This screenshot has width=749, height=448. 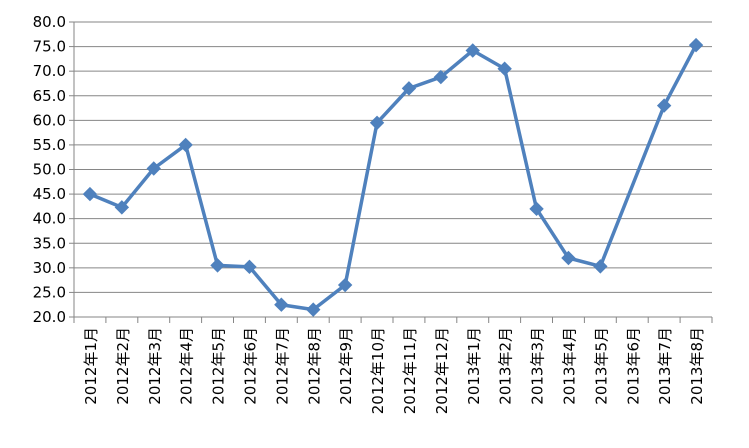 What do you see at coordinates (569, 366) in the screenshot?
I see `x-tick-label: 2013年4月` at bounding box center [569, 366].